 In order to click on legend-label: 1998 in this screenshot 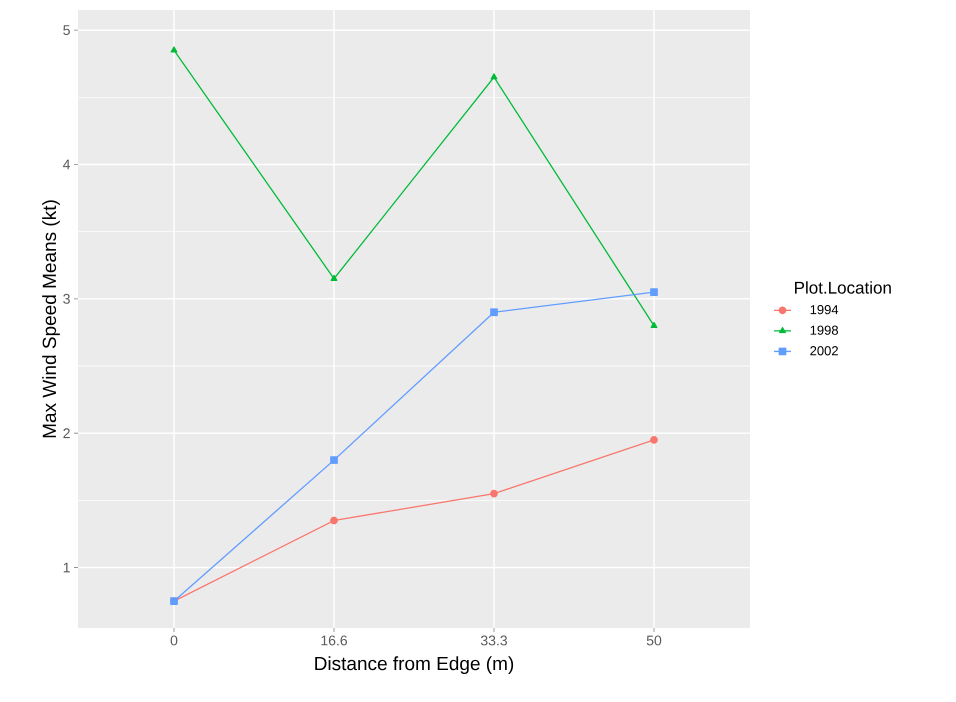, I will do `click(824, 330)`.